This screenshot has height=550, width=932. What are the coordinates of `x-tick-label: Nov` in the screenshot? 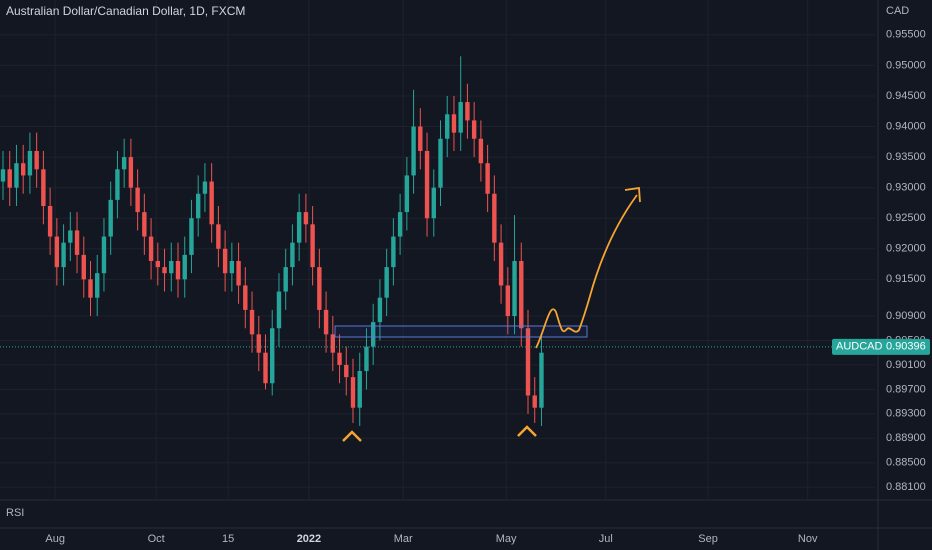 It's located at (808, 539).